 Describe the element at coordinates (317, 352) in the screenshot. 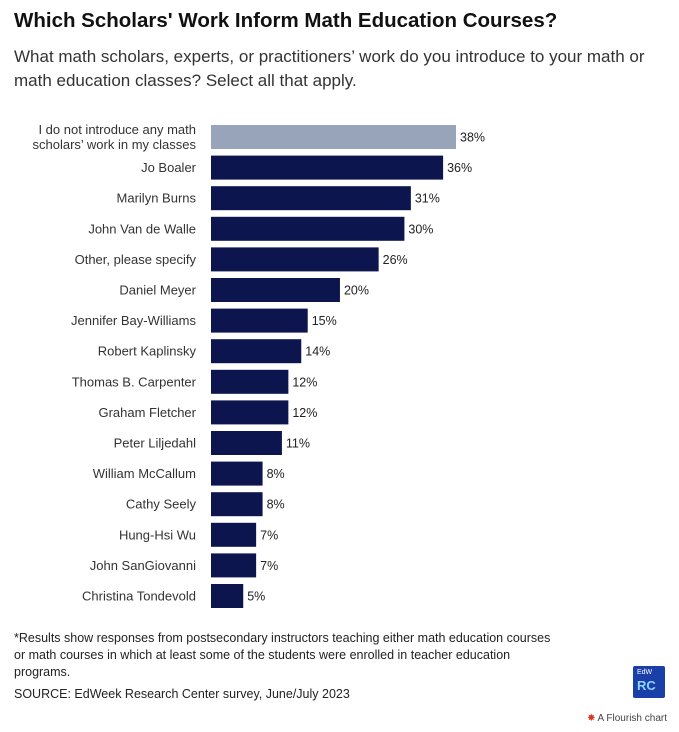

I see `value-label-7: 14%` at that location.